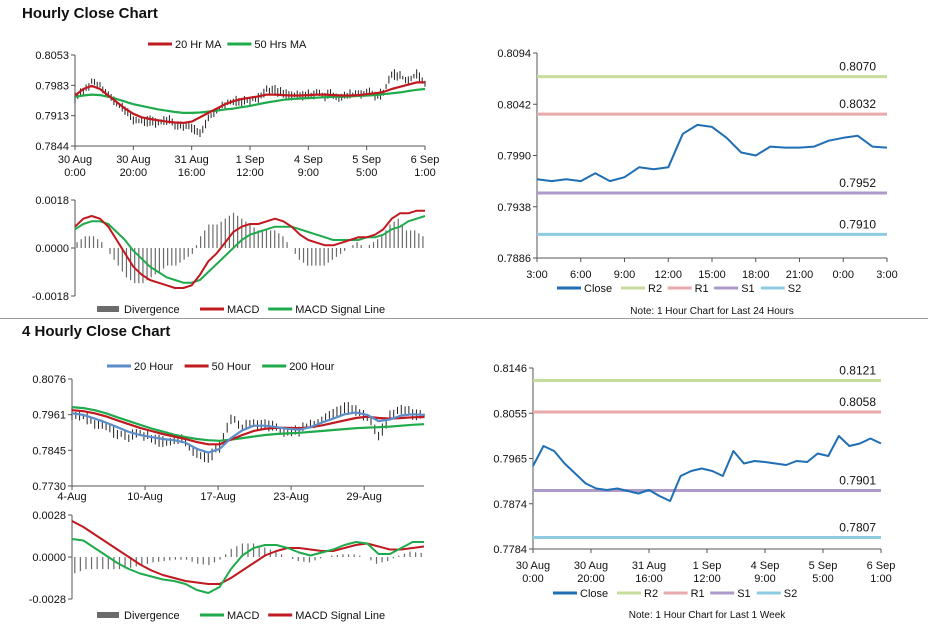 Image resolution: width=928 pixels, height=638 pixels. Describe the element at coordinates (108, 309) in the screenshot. I see `hmacd-legend-swatch` at that location.